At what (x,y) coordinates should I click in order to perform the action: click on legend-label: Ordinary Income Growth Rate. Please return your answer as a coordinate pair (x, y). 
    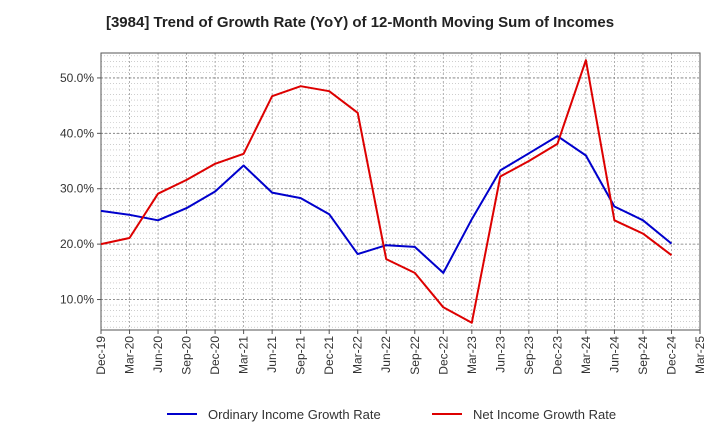
    Looking at the image, I should click on (294, 414).